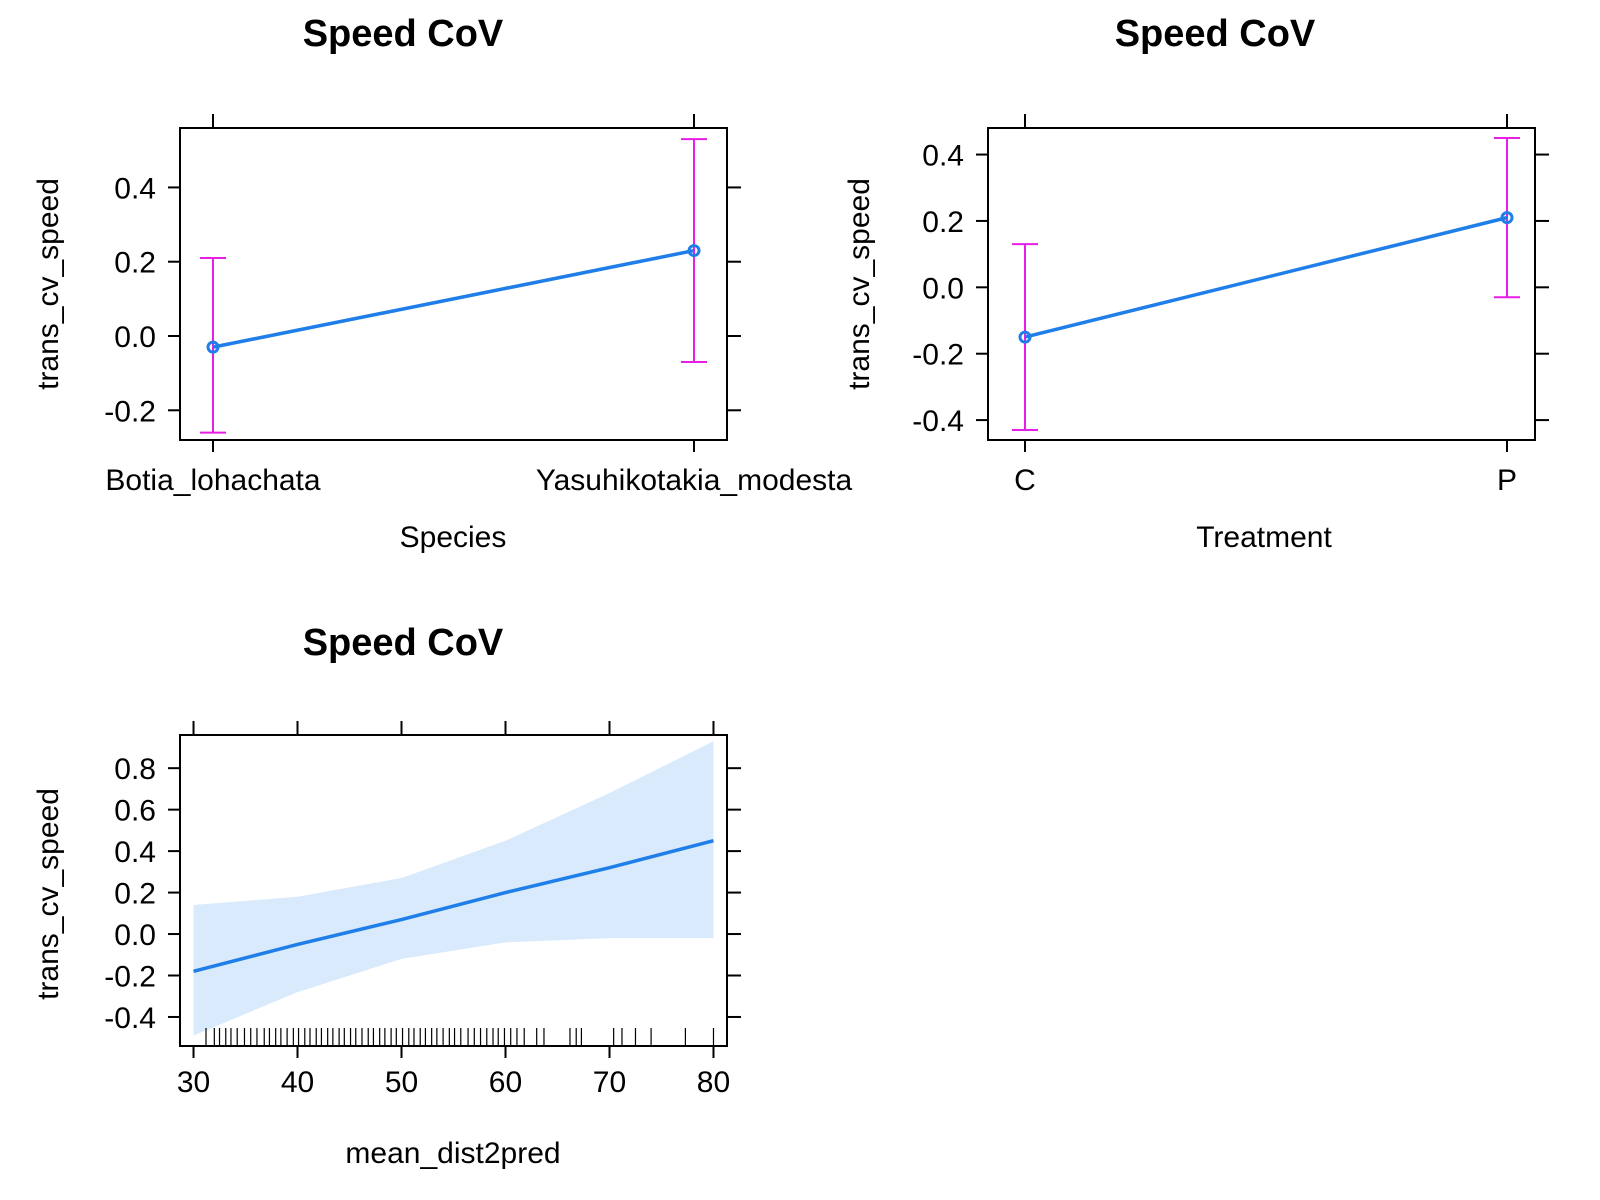 This screenshot has height=1200, width=1600. I want to click on y-tick-label: 0.8, so click(135, 769).